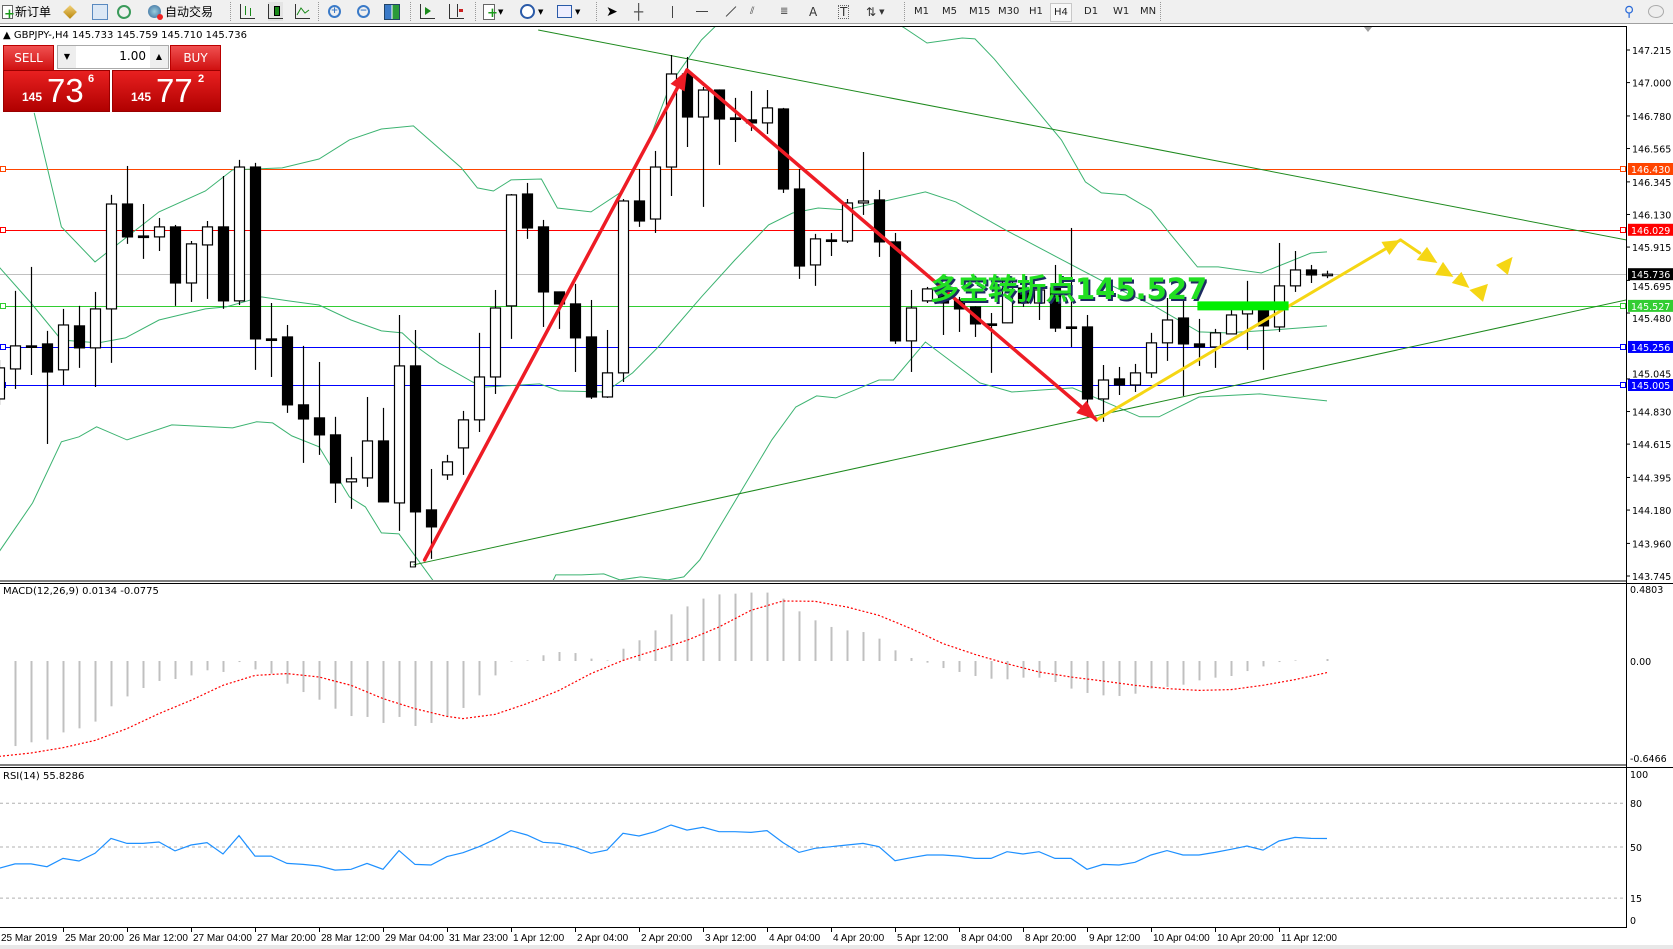 The height and width of the screenshot is (949, 1673). What do you see at coordinates (795, 938) in the screenshot?
I see `time-axis-label: 4 Apr 04:00` at bounding box center [795, 938].